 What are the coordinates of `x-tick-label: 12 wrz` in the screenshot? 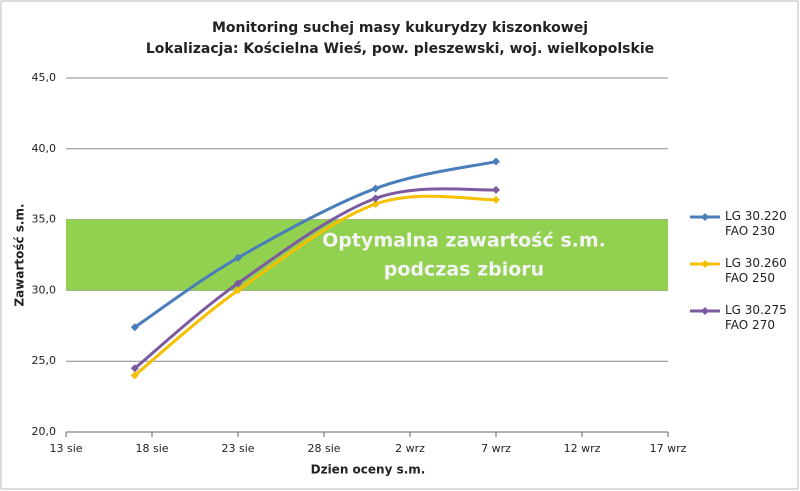 It's located at (582, 448).